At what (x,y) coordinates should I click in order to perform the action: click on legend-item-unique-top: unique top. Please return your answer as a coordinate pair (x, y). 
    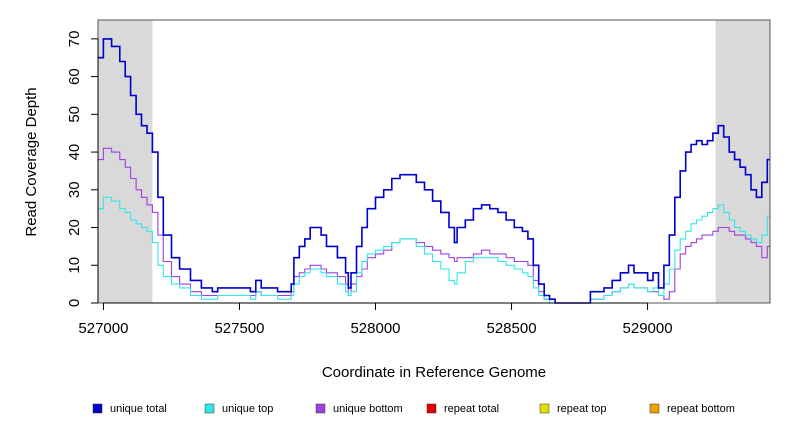
    Looking at the image, I should click on (238, 409).